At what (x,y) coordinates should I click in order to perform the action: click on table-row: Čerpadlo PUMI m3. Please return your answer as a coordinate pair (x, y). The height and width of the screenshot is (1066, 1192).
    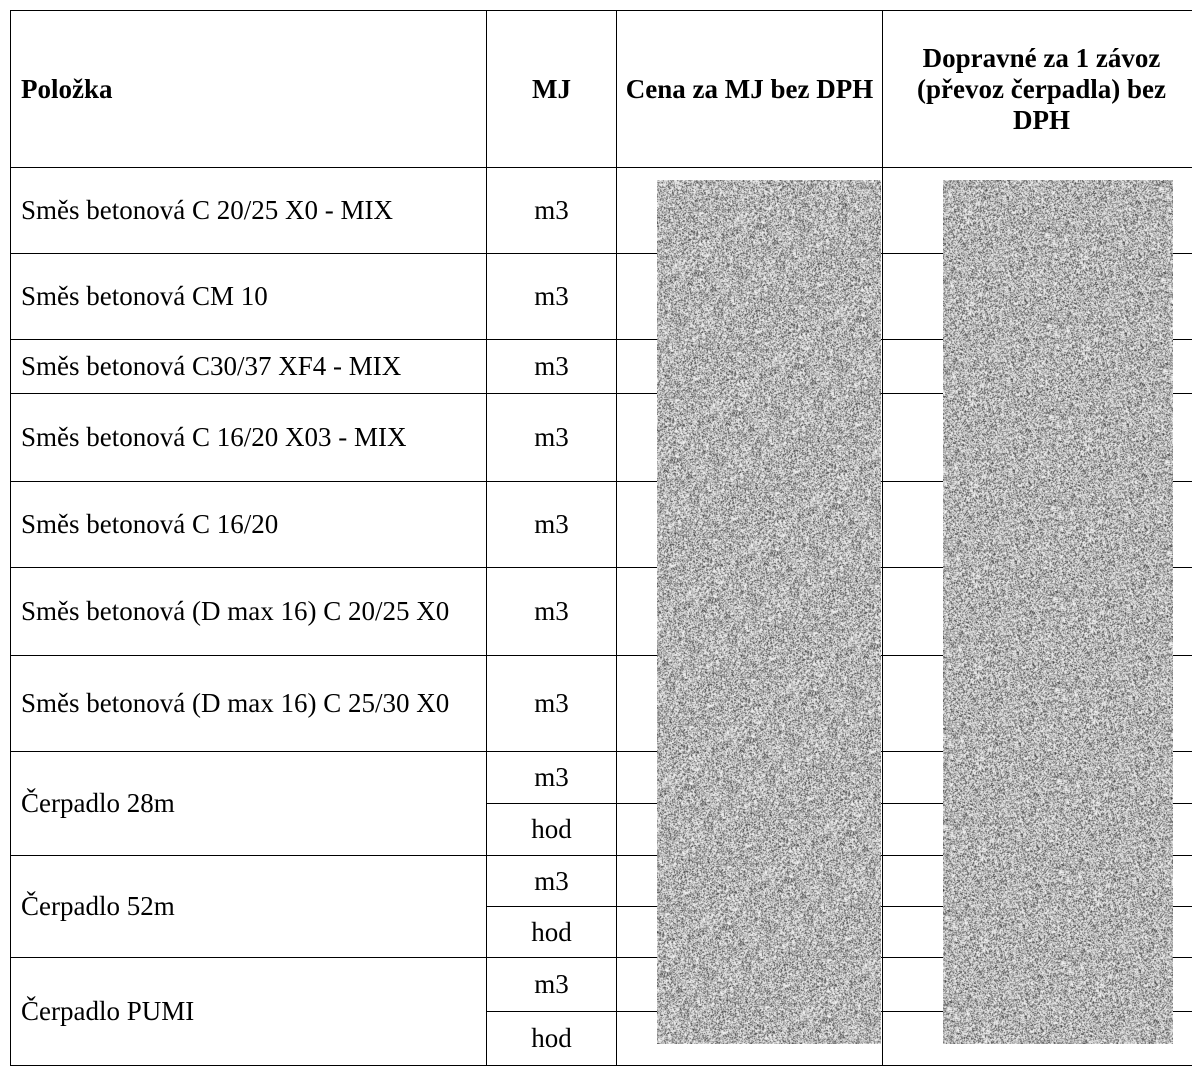
    Looking at the image, I should click on (601, 985).